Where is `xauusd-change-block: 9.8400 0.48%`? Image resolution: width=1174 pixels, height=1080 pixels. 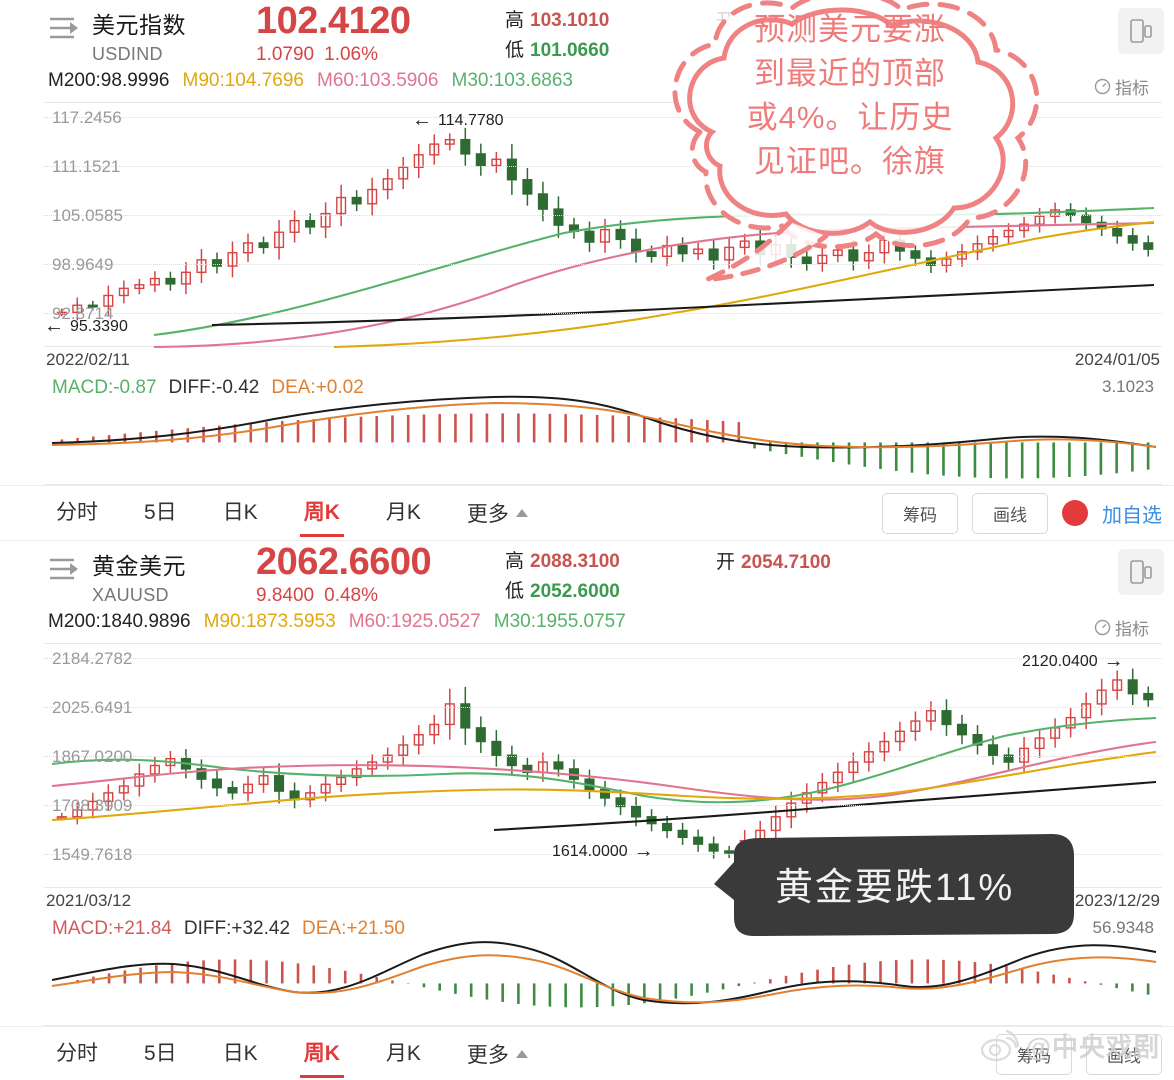
xauusd-change-block: 9.8400 0.48% is located at coordinates (343, 596).